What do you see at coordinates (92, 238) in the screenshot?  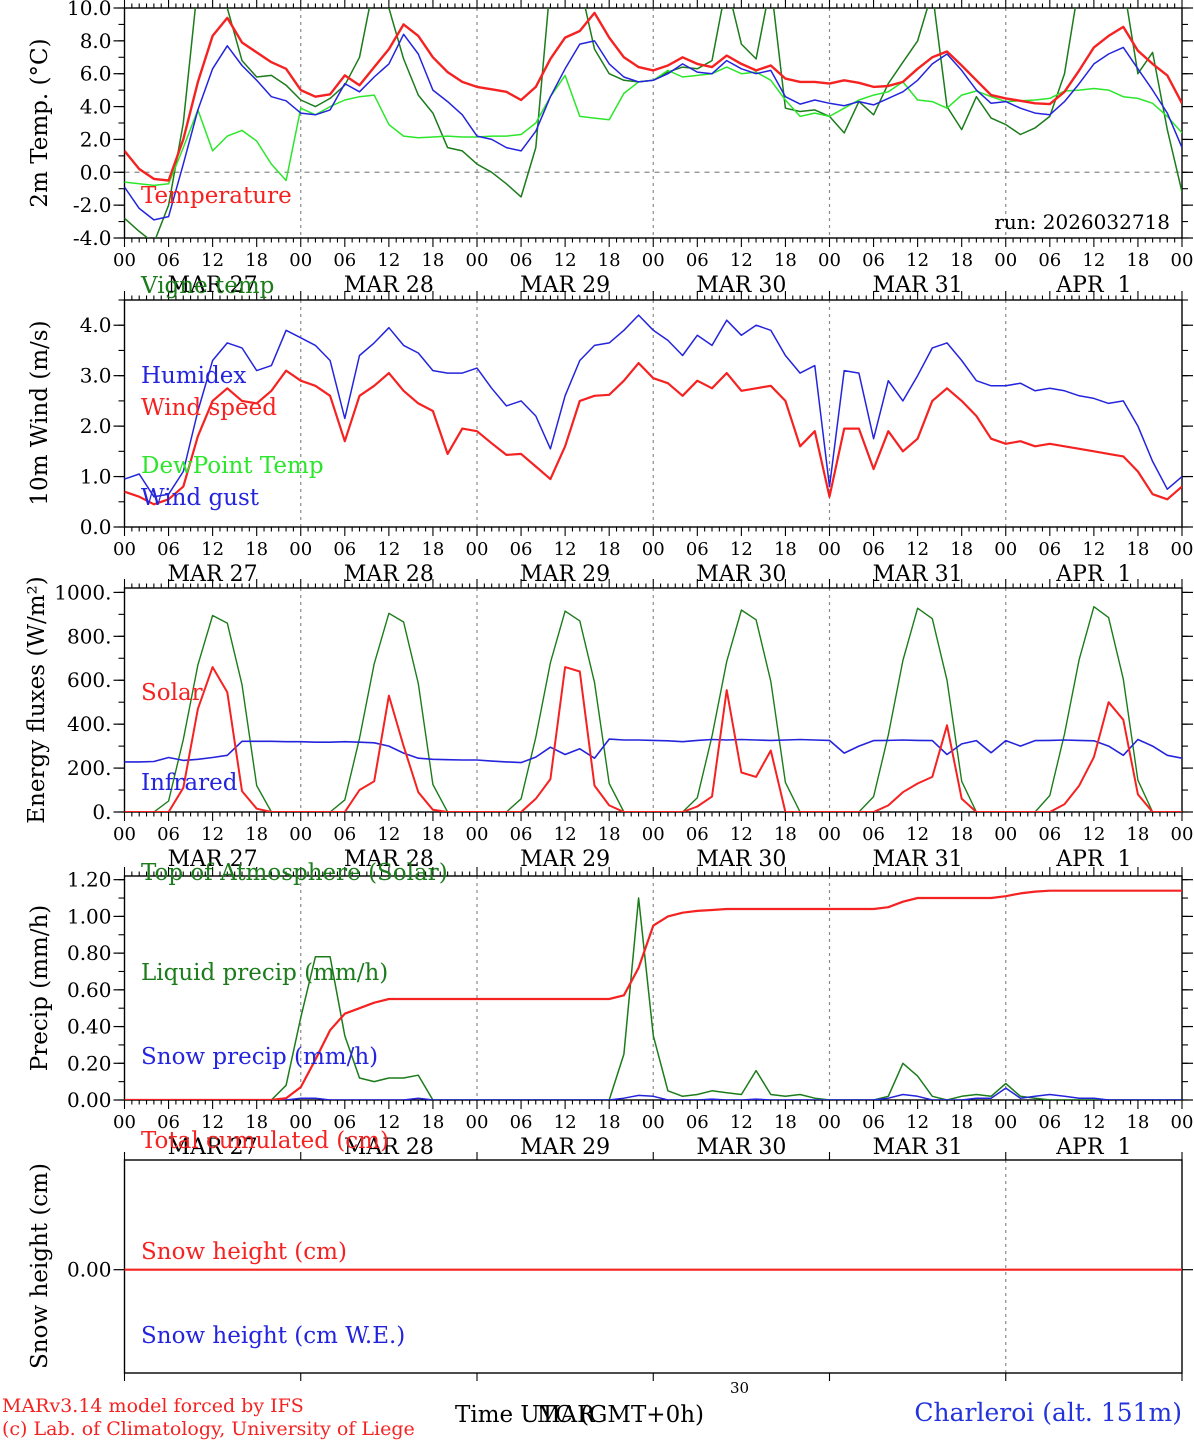 I see `svg-text: -4.0` at bounding box center [92, 238].